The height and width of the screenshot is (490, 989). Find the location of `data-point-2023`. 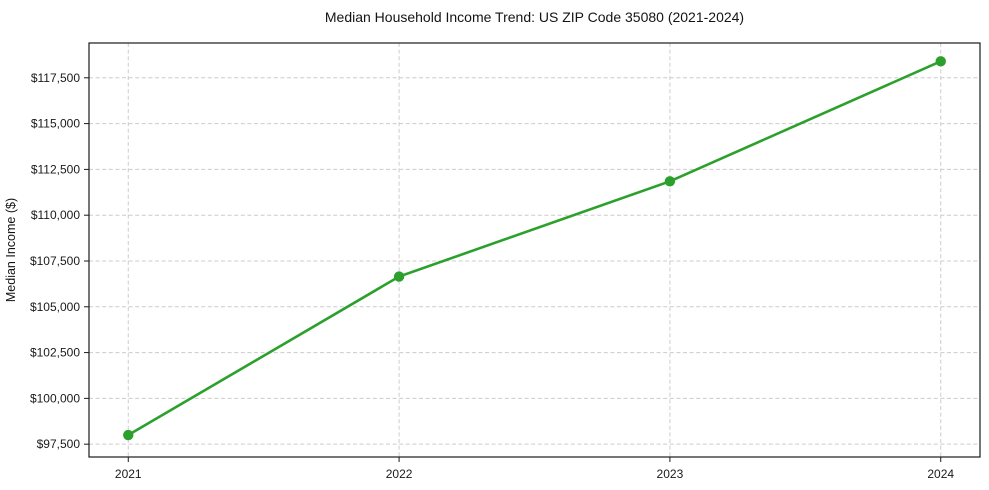

data-point-2023 is located at coordinates (670, 181).